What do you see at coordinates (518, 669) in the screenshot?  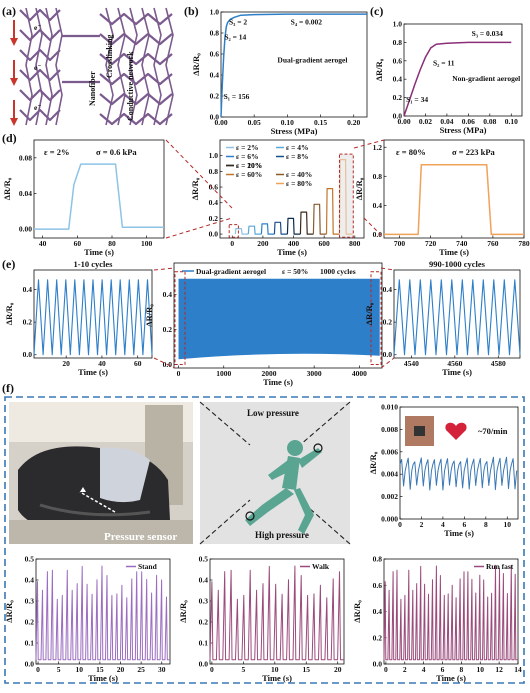 I see `x-tick-label: 14` at bounding box center [518, 669].